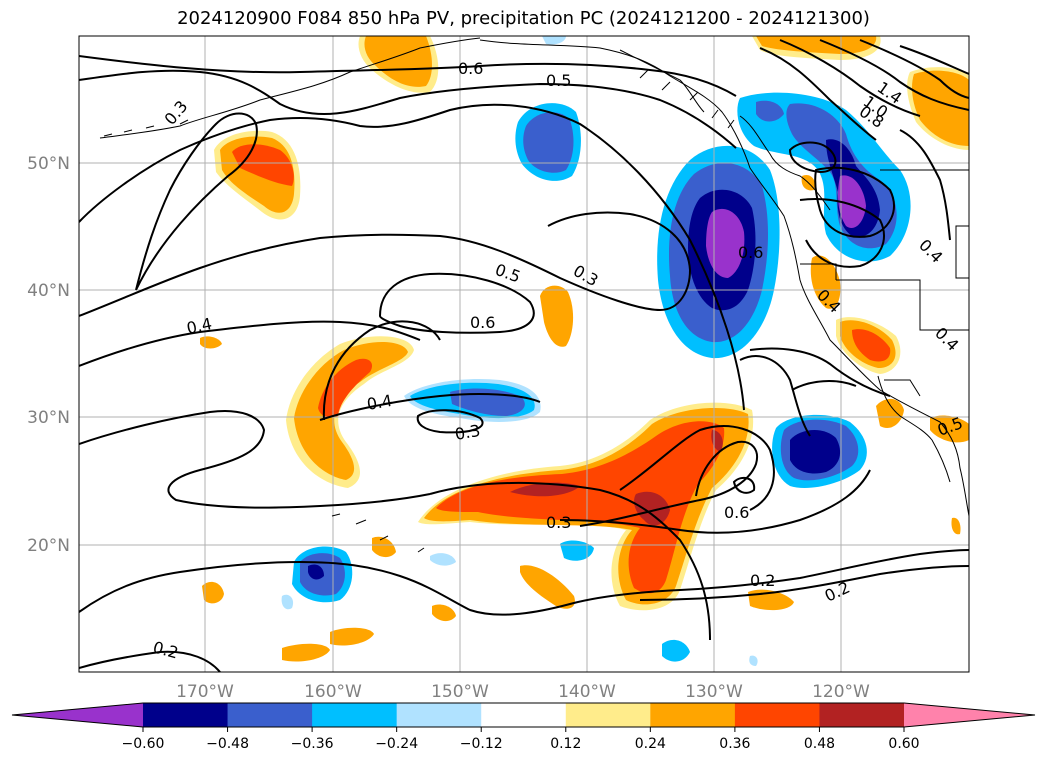 The width and height of the screenshot is (1047, 765). I want to click on lon-label: 150°W, so click(460, 692).